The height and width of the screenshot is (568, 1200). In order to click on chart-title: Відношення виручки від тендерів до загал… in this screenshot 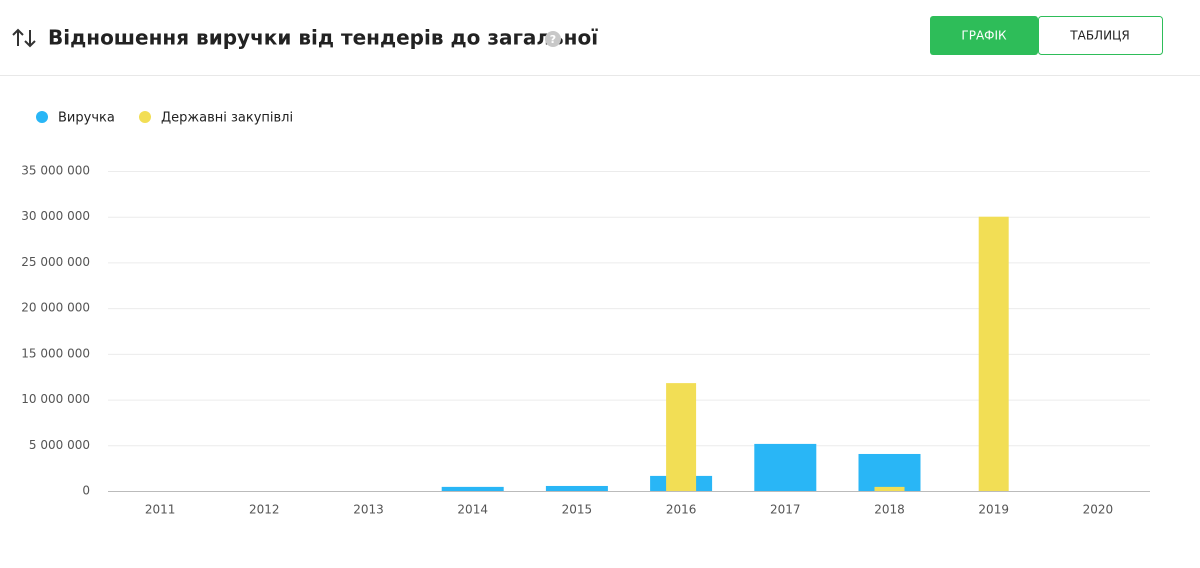, I will do `click(323, 38)`.